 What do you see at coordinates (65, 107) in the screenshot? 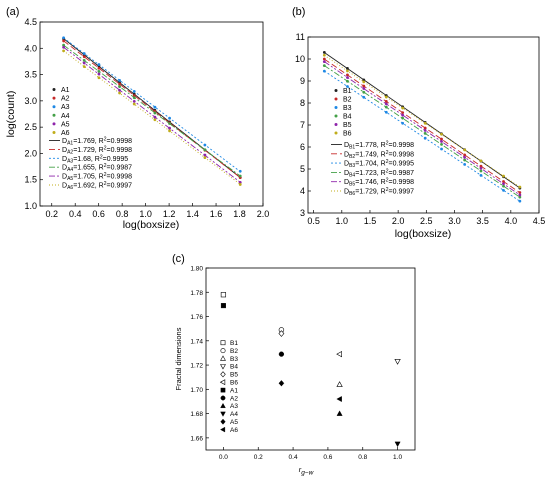
I see `legend-label: A3` at bounding box center [65, 107].